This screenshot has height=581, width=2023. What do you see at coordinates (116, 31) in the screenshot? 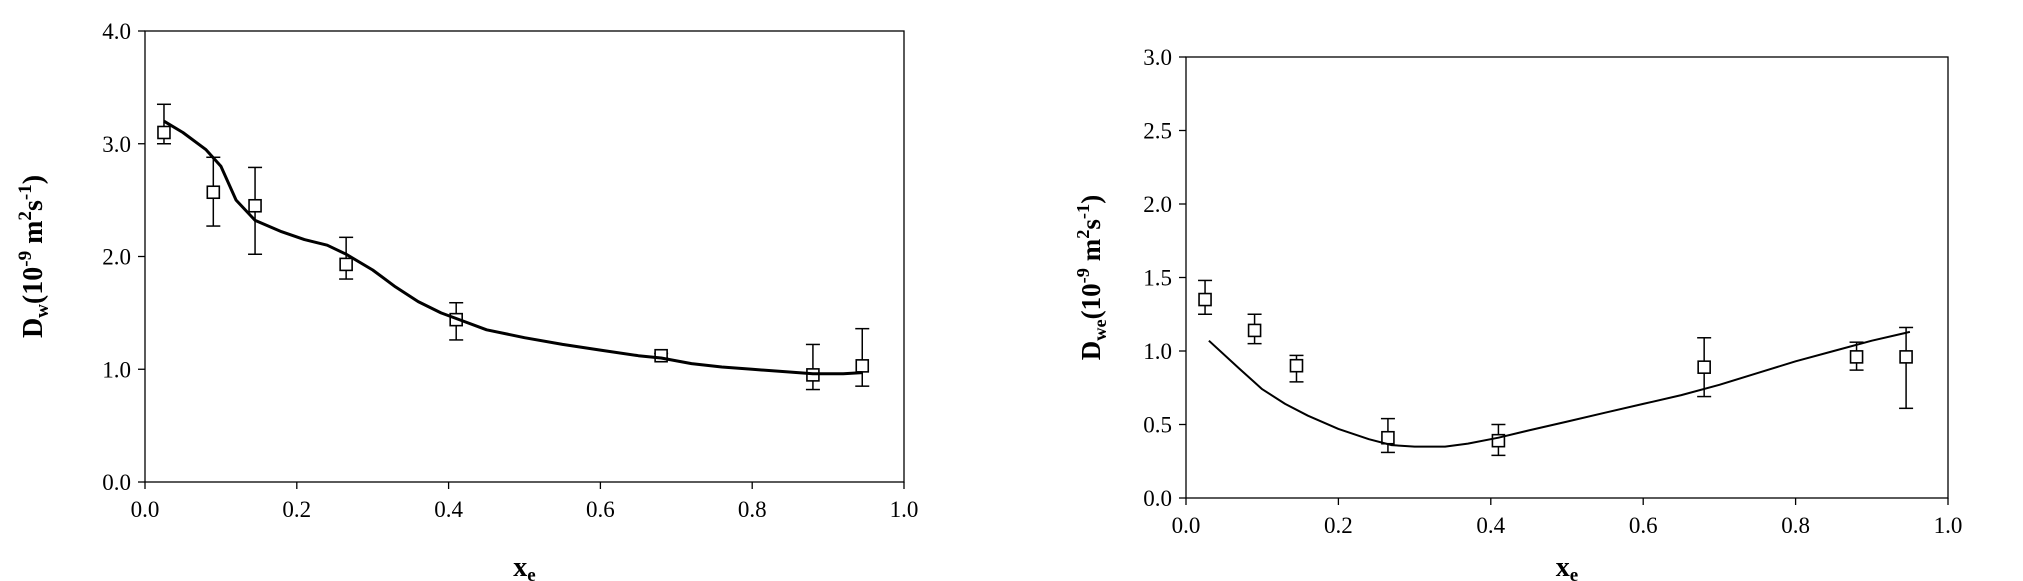
I see `y-tick-label: 4.0` at bounding box center [116, 31].